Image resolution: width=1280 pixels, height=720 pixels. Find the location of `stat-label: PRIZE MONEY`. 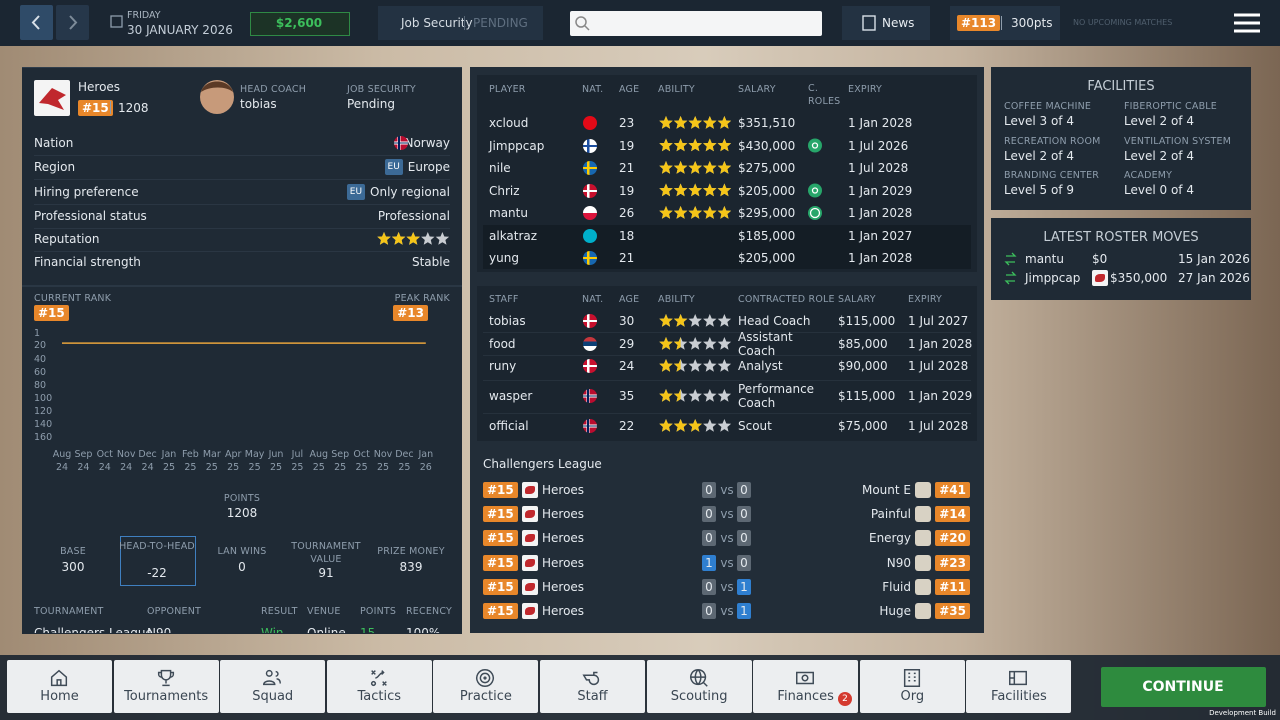

stat-label: PRIZE MONEY is located at coordinates (411, 551).